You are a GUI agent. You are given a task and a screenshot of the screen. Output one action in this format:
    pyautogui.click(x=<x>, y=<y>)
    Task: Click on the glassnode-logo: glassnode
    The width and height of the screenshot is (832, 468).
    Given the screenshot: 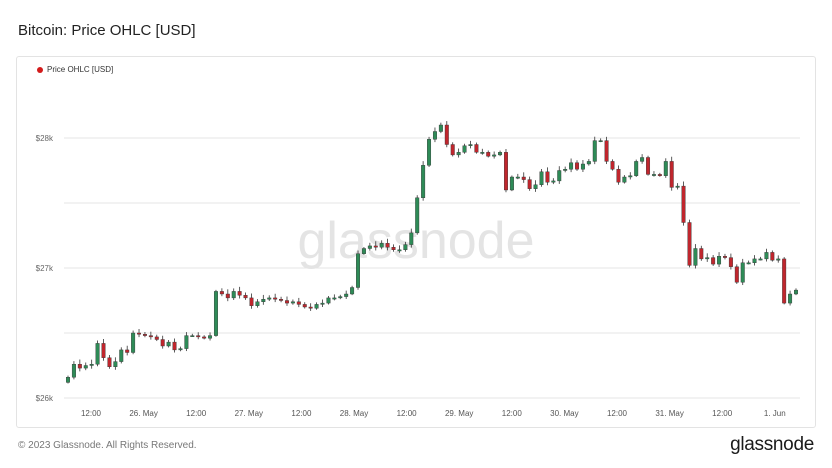 What is the action you would take?
    pyautogui.click(x=772, y=444)
    